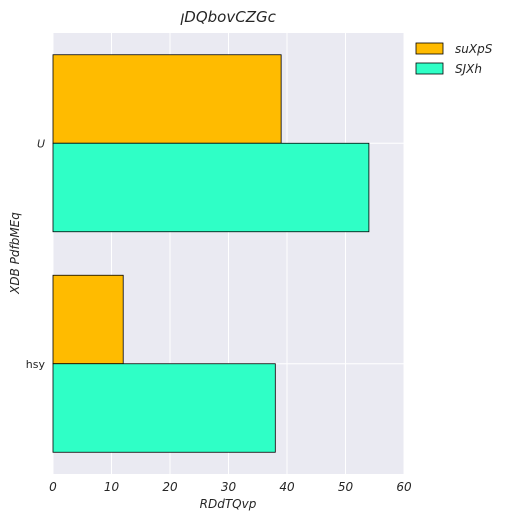 Image resolution: width=520 pixels, height=520 pixels. Describe the element at coordinates (454, 59) in the screenshot. I see `legend: suXpS SJXh` at that location.